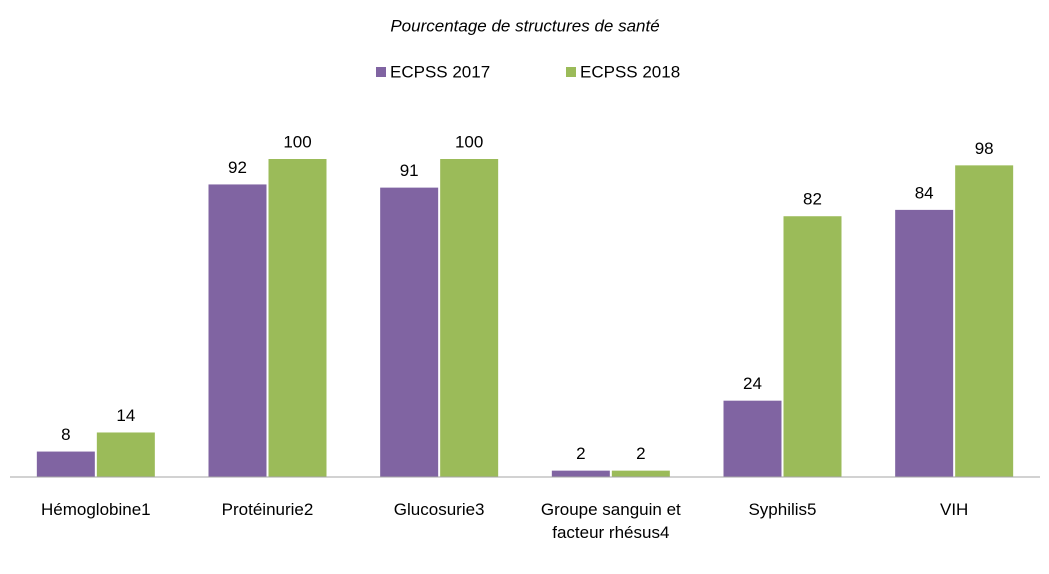 This screenshot has height=574, width=1049. I want to click on x-tick-label: VIH, so click(954, 509).